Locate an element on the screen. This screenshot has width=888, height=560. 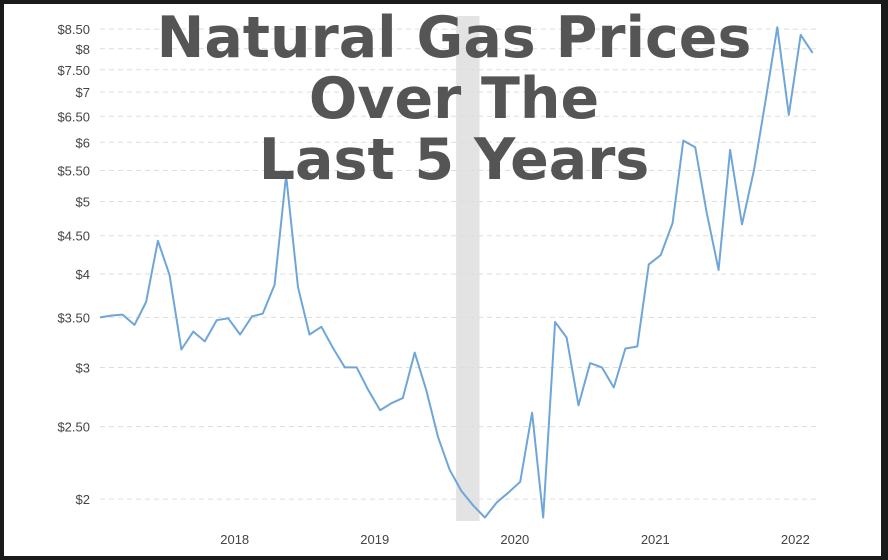
x-tick-label: 2020 is located at coordinates (514, 539).